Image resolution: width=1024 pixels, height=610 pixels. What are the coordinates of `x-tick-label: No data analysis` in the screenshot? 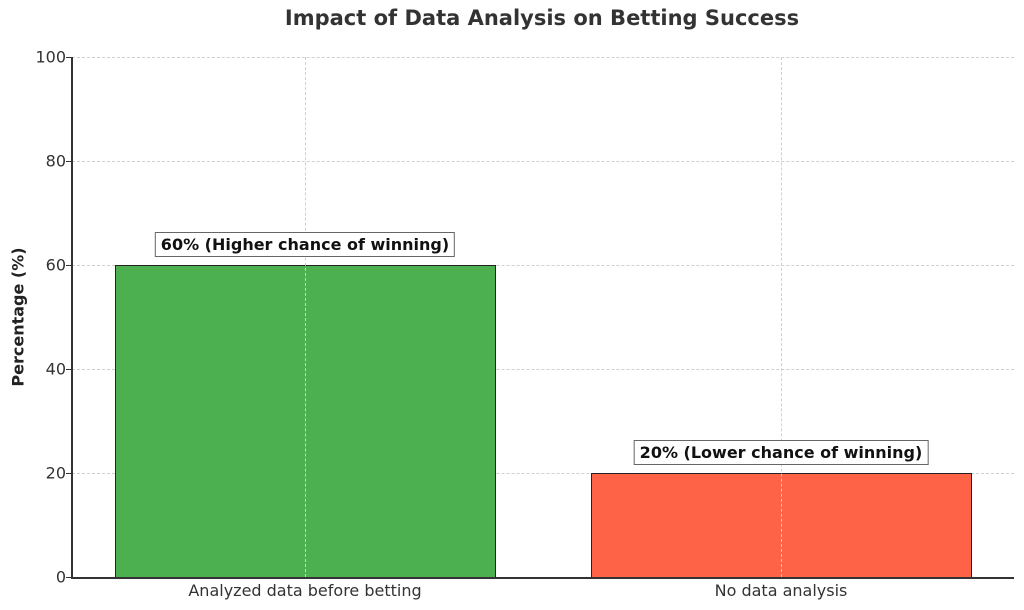 It's located at (781, 590).